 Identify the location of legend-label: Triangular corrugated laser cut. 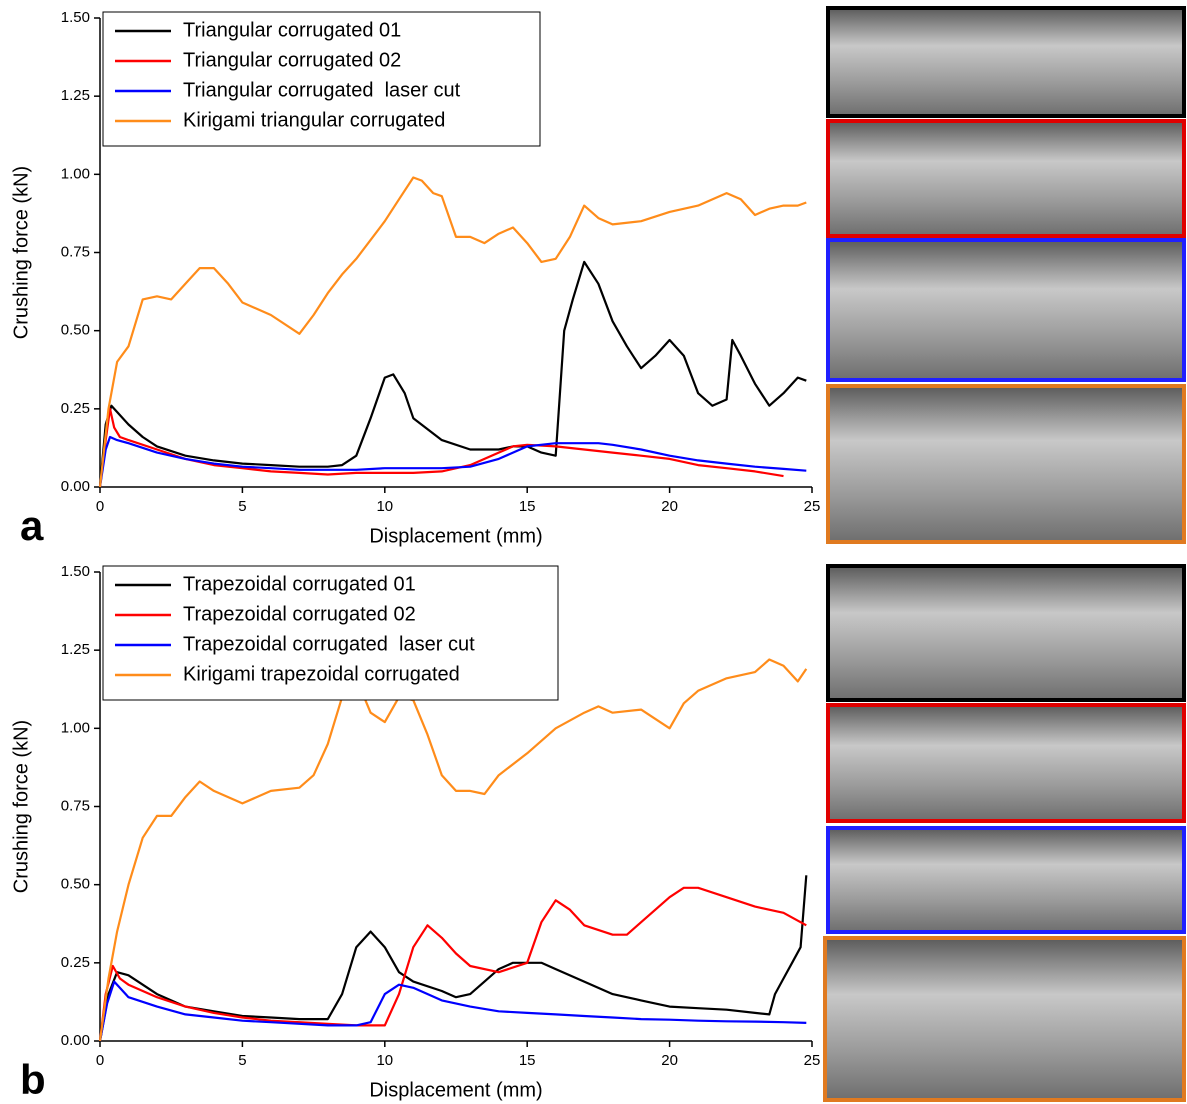
(322, 90).